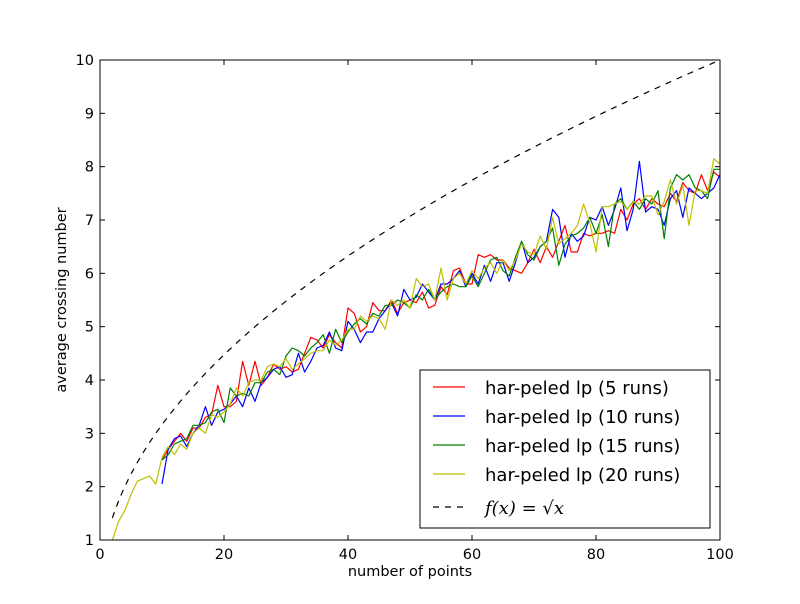  I want to click on x-tick-label: 0, so click(99, 555).